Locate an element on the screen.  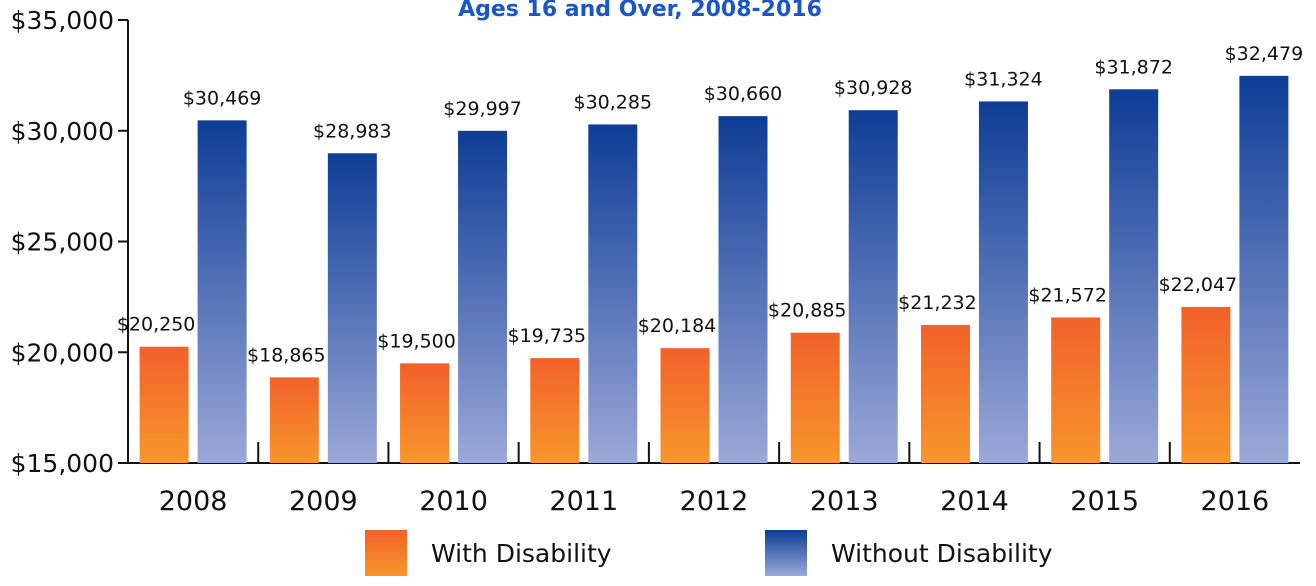
data-label-without-disability-2013: $30,928 is located at coordinates (873, 88).